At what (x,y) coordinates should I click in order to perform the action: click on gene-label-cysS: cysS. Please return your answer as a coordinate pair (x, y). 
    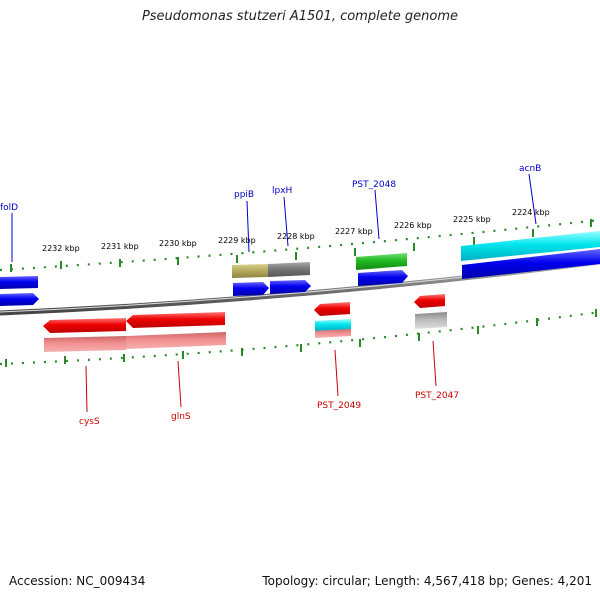
    Looking at the image, I should click on (89, 422).